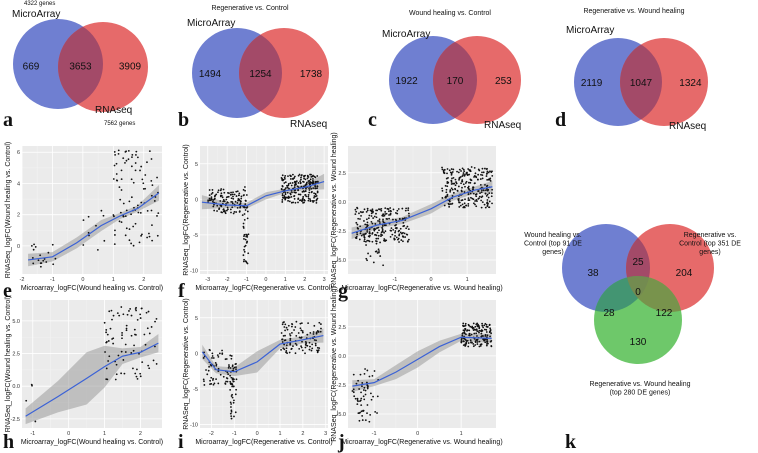 The width and height of the screenshot is (758, 453). What do you see at coordinates (502, 125) in the screenshot?
I see `venn-set-label-rnaseq: RNAseq` at bounding box center [502, 125].